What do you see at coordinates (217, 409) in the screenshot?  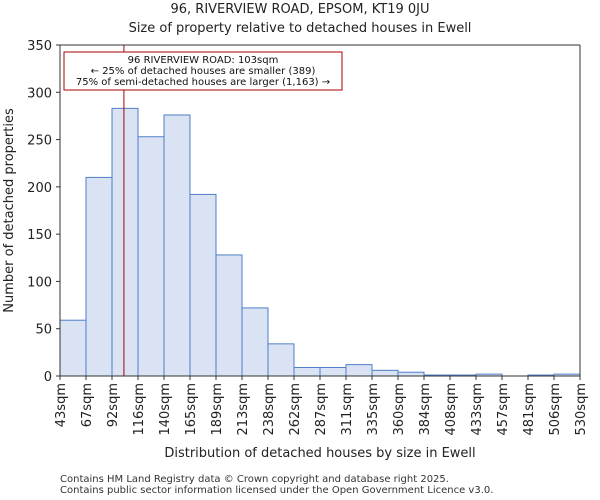 I see `x-tick-label: 189sqm` at bounding box center [217, 409].